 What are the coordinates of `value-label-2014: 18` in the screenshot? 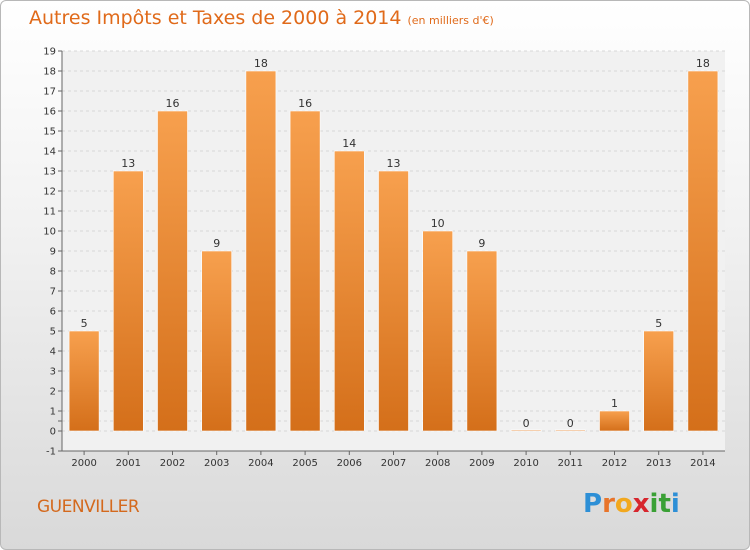 It's located at (703, 63).